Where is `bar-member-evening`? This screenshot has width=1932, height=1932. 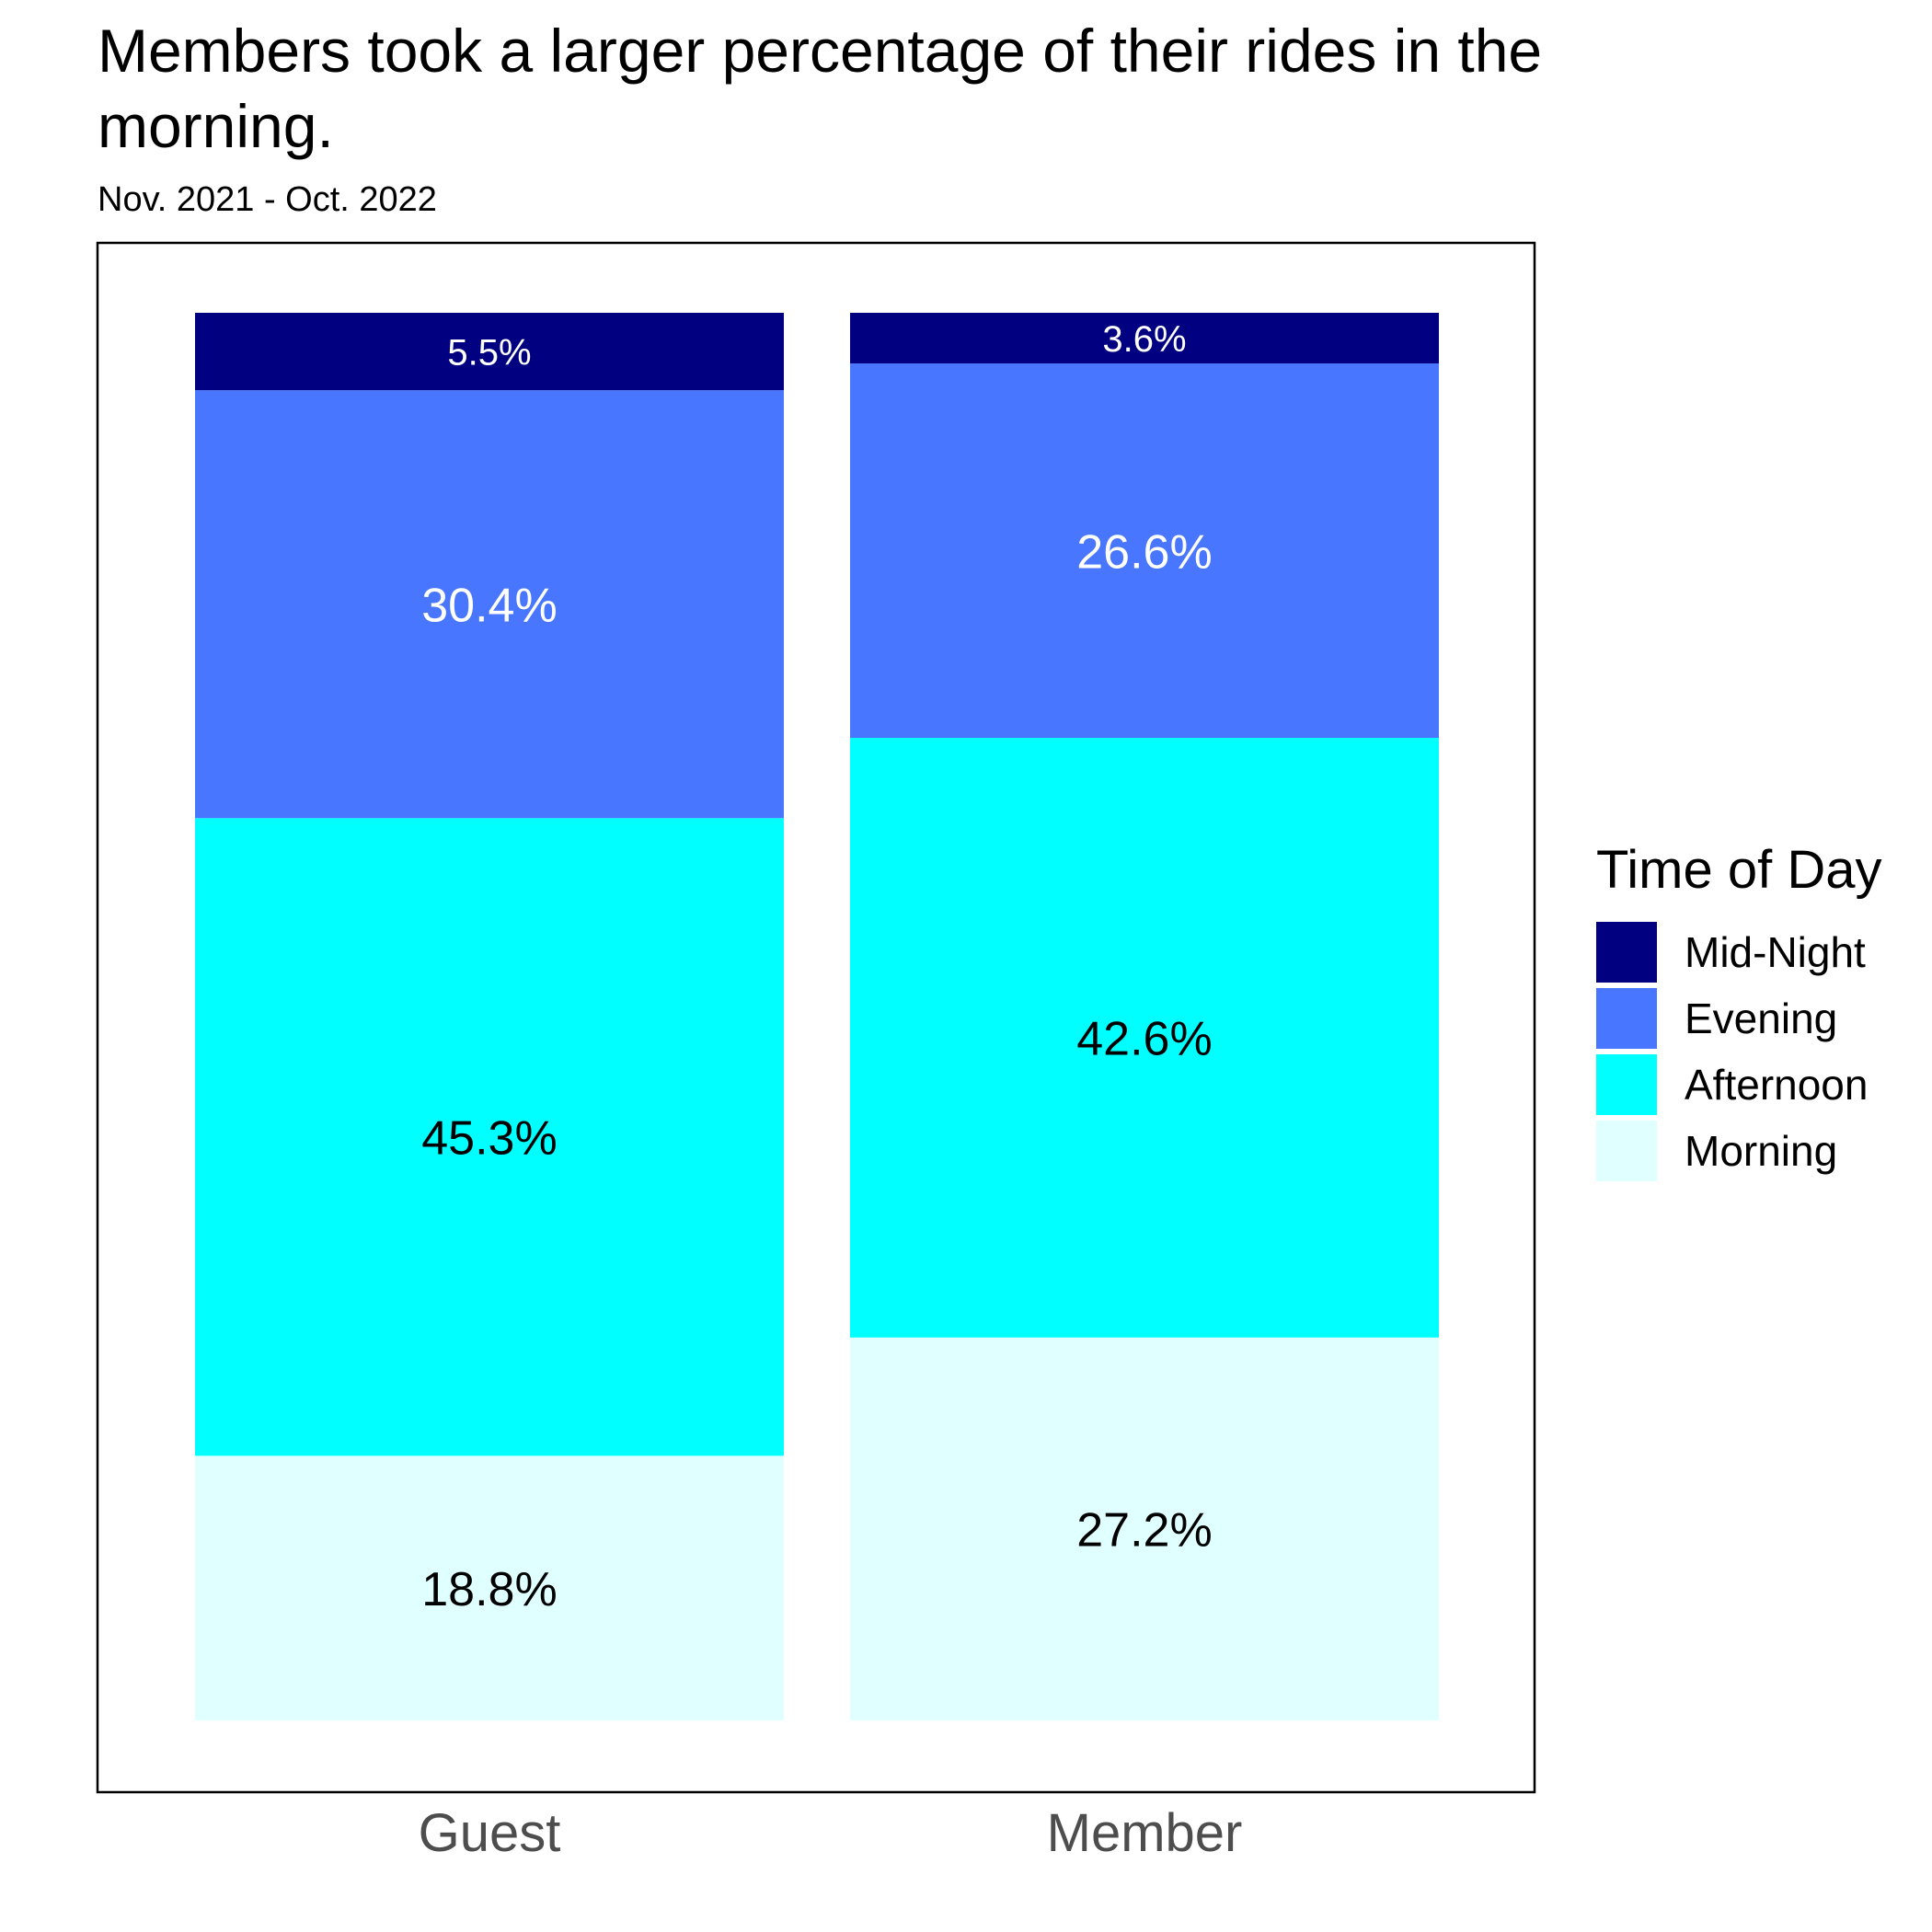
bar-member-evening is located at coordinates (1144, 551).